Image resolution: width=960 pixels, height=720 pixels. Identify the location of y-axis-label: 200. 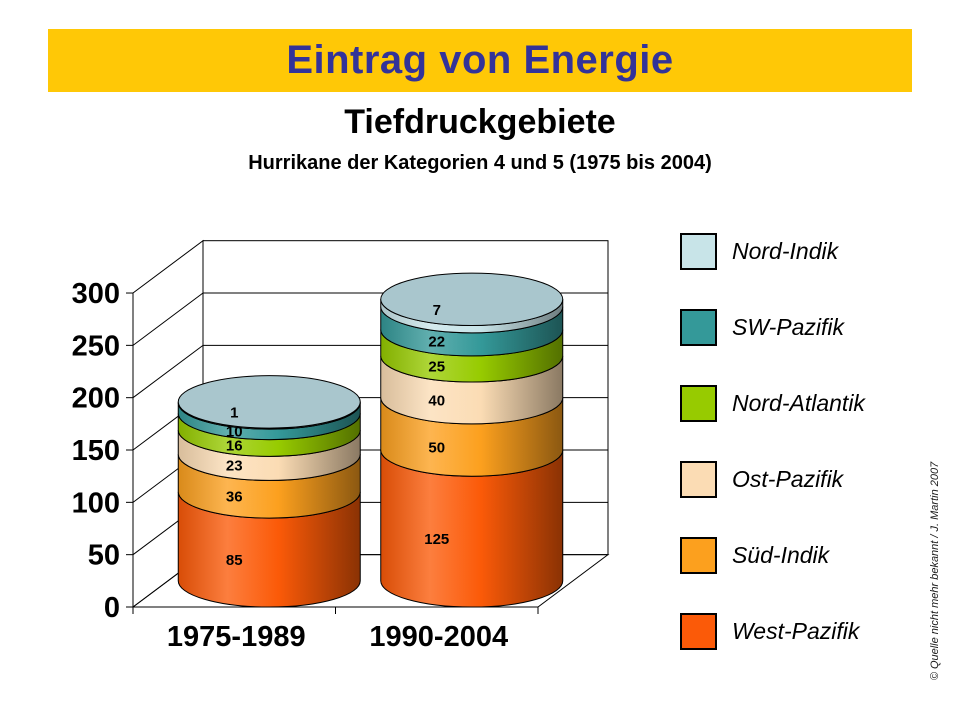
(96, 399).